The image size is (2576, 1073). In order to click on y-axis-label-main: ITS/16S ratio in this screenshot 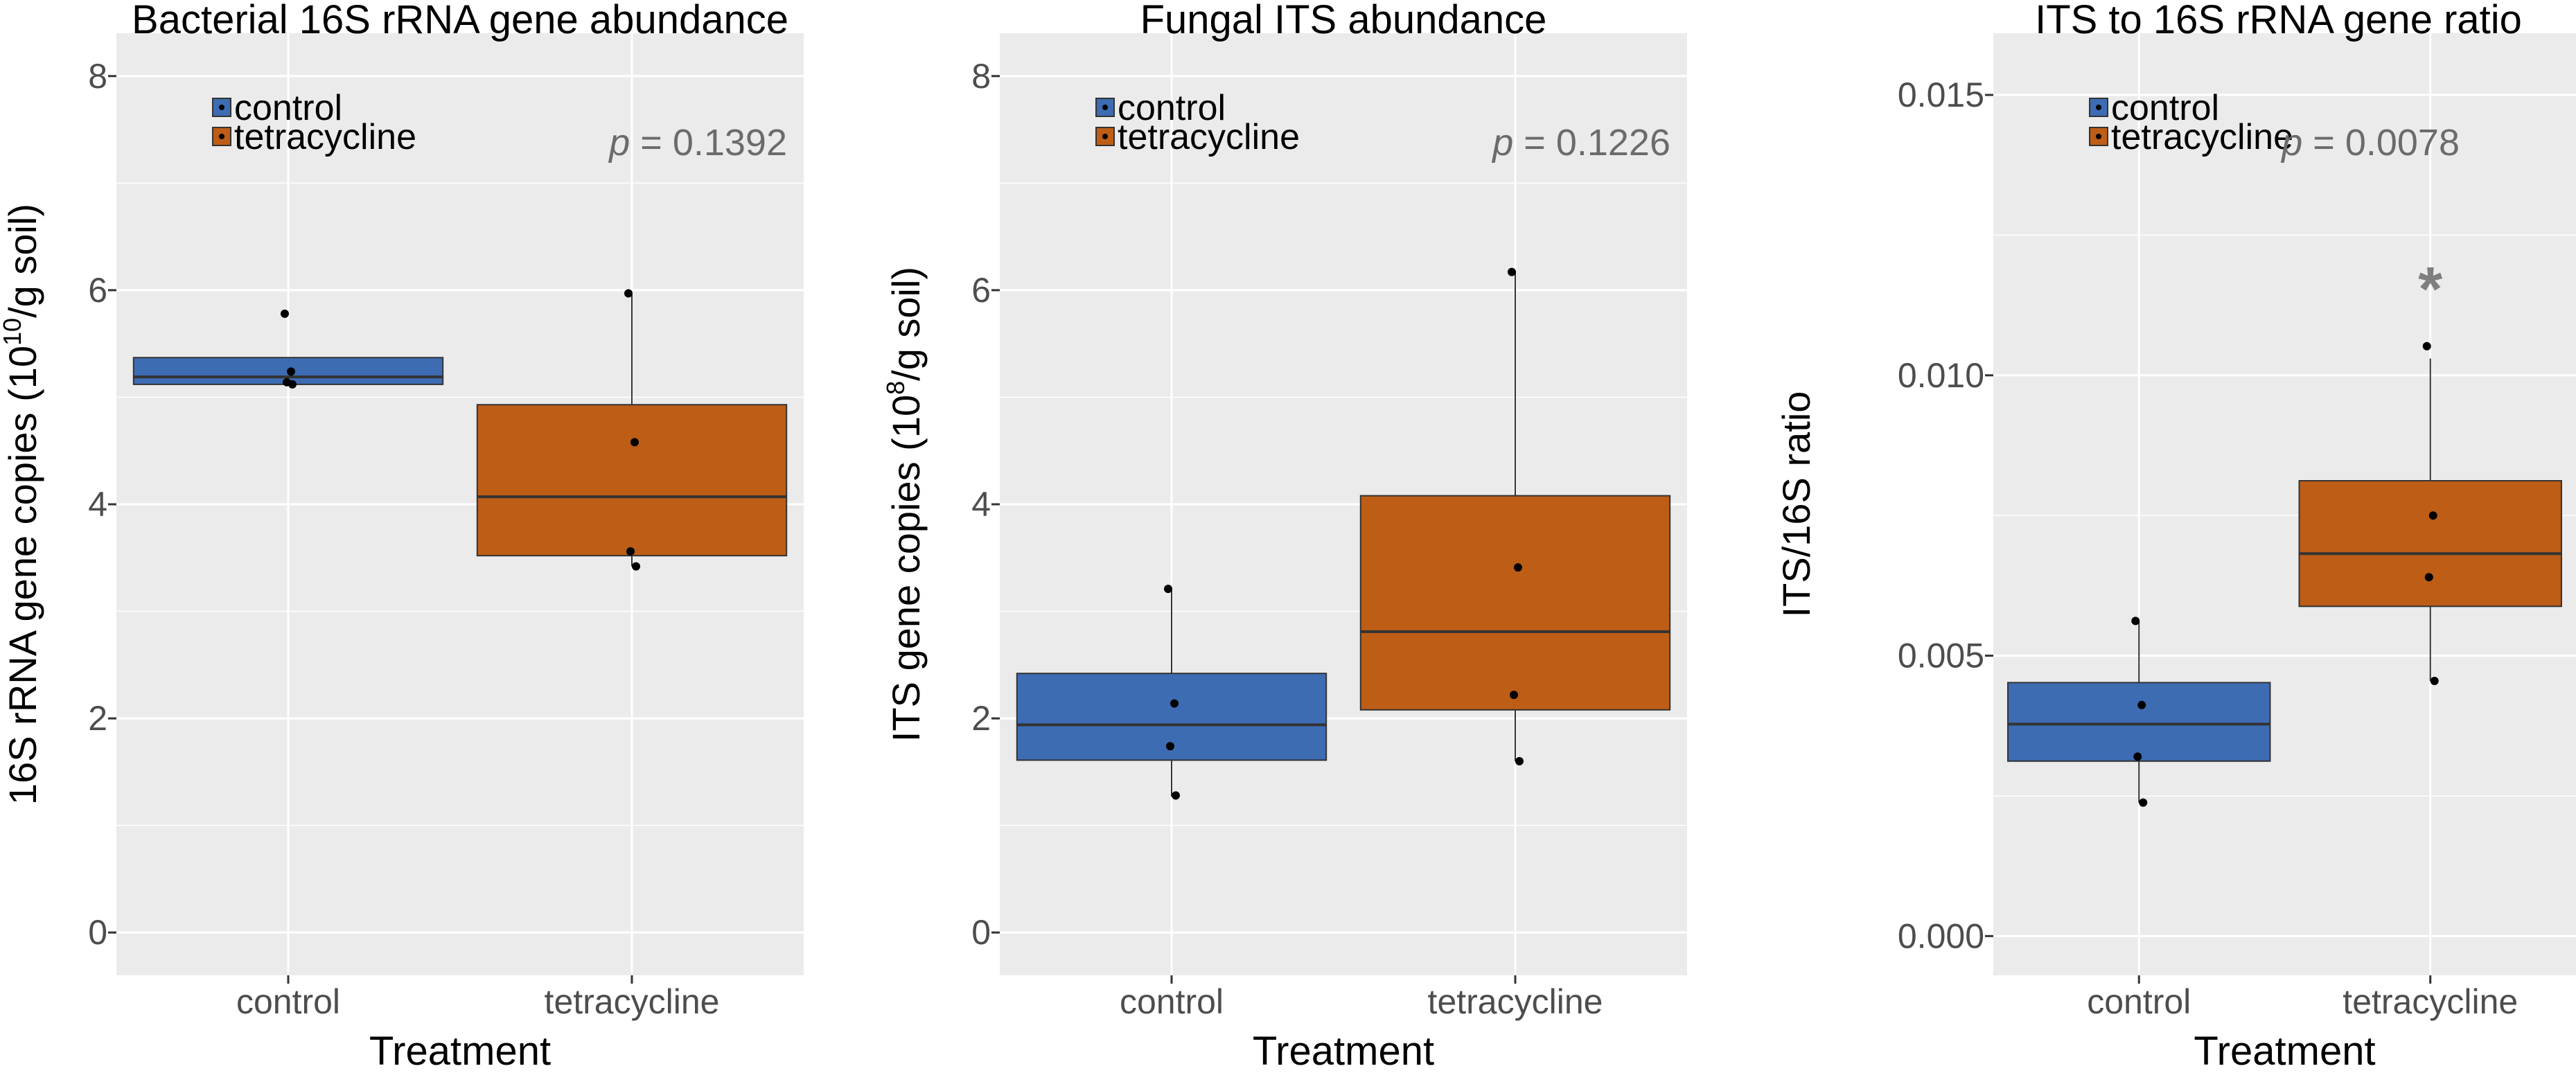, I will do `click(1796, 504)`.